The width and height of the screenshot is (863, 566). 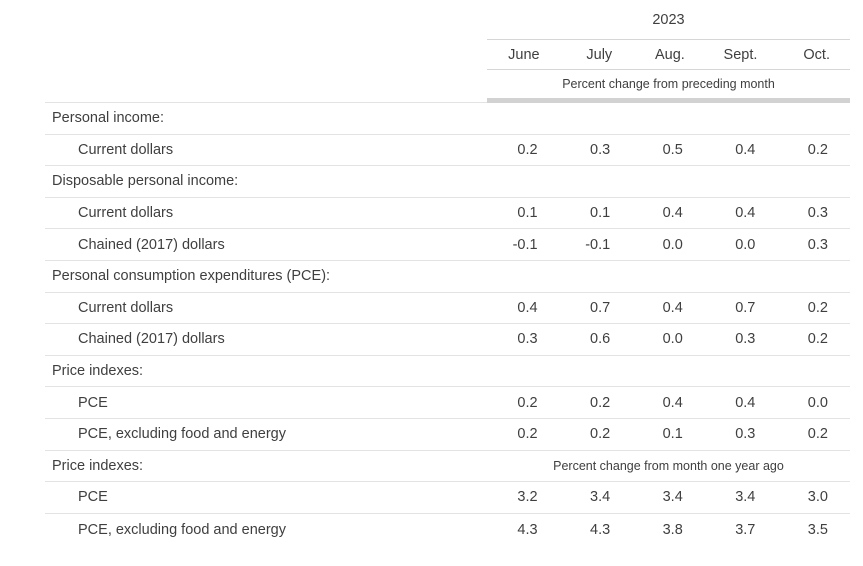 I want to click on unit-note-label: Percent change from month one year ago, so click(x=668, y=465).